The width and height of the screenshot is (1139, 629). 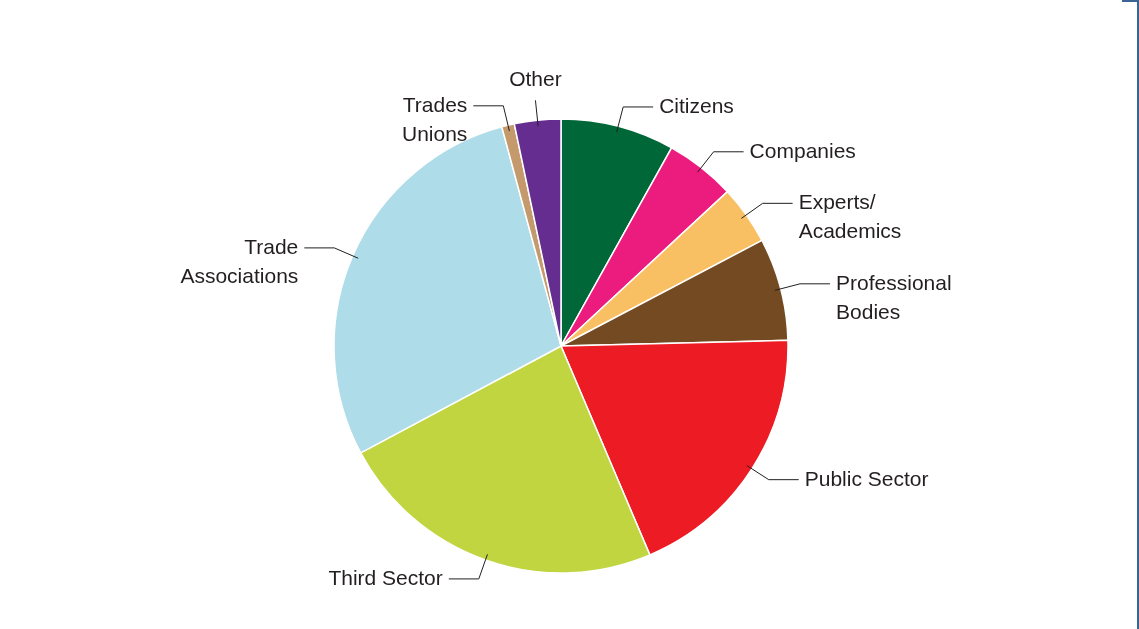 What do you see at coordinates (535, 79) in the screenshot?
I see `slice-label: Other` at bounding box center [535, 79].